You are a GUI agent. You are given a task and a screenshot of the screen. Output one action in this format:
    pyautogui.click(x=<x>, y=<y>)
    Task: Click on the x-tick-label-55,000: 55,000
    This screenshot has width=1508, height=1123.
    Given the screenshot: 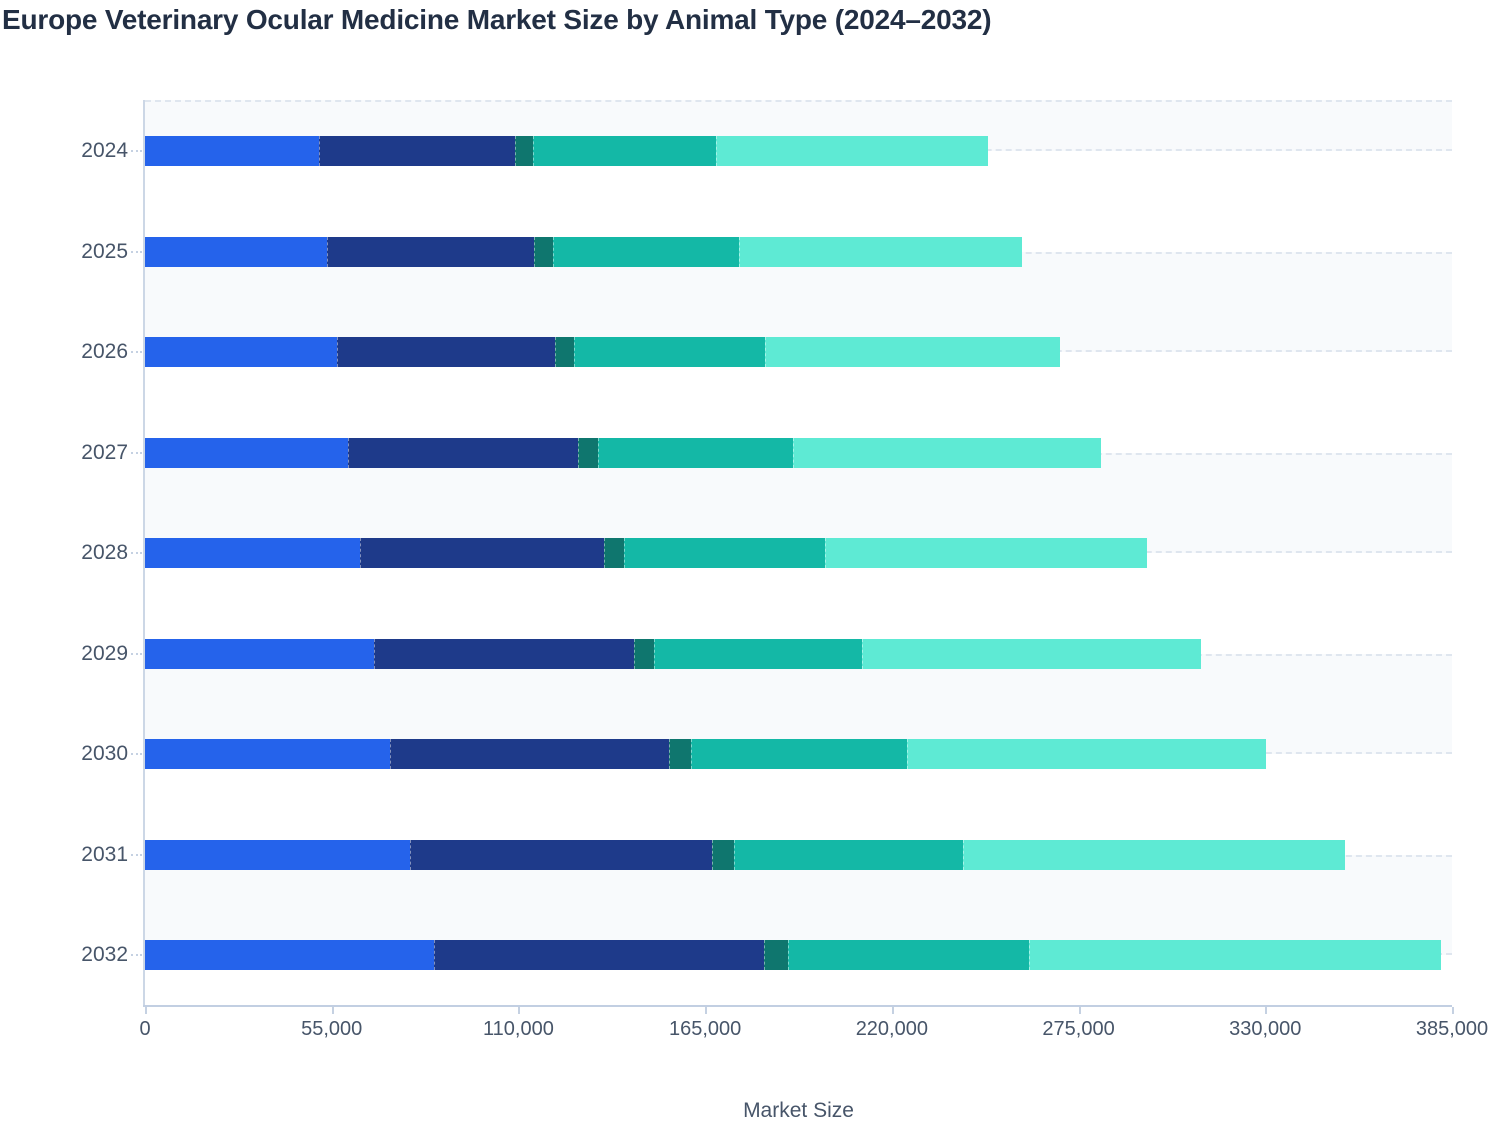 What is the action you would take?
    pyautogui.click(x=332, y=1029)
    